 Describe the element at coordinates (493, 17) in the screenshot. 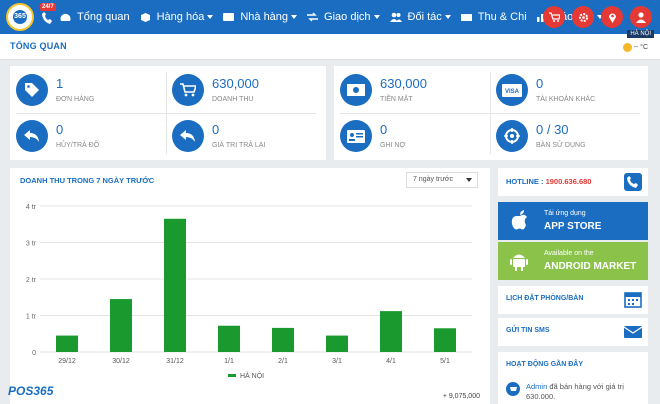

I see `nav-item-5: Thu & Chi` at that location.